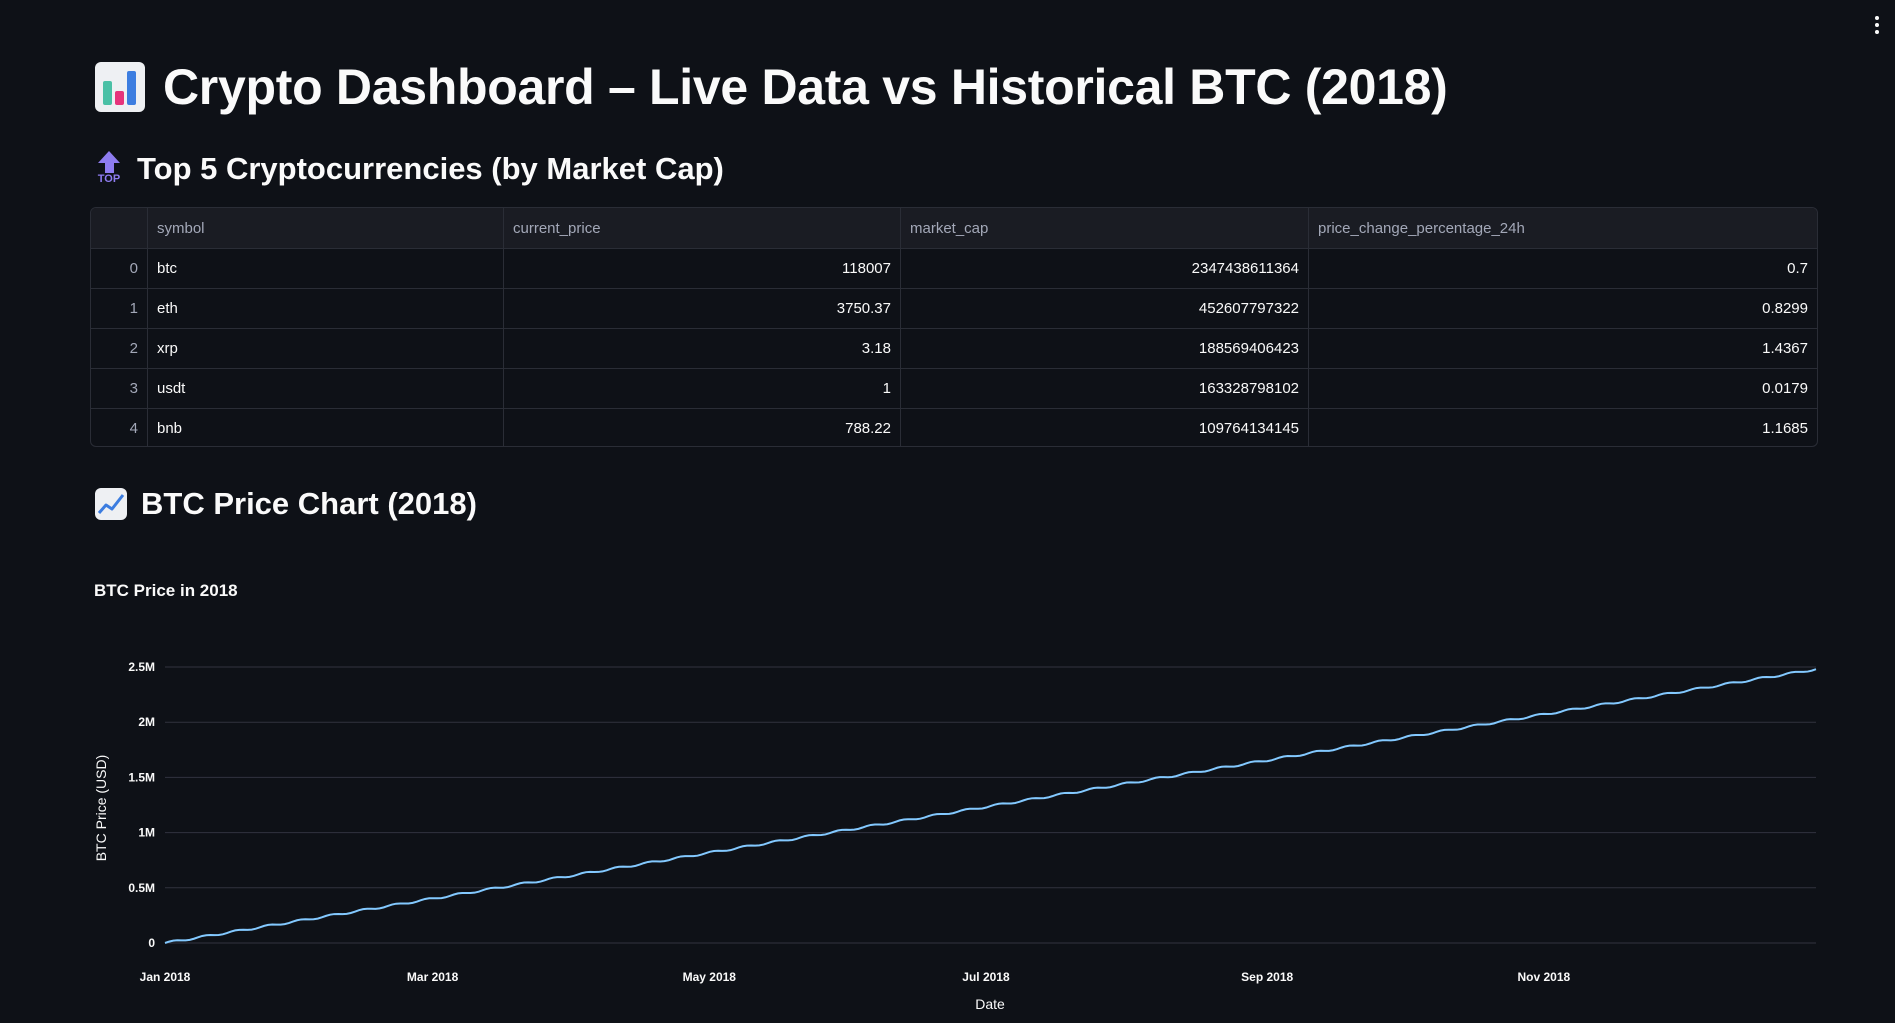 The height and width of the screenshot is (1023, 1895). I want to click on market-cap-cell: 452607797322, so click(1104, 308).